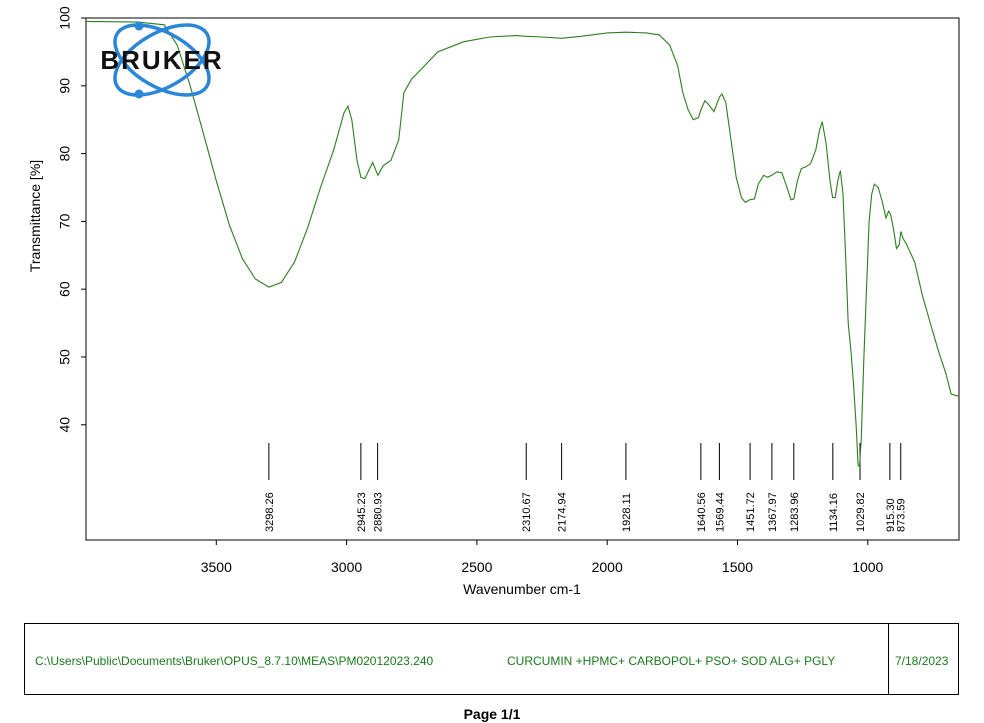 The image size is (984, 723). I want to click on x-tick-label: 1000, so click(867, 567).